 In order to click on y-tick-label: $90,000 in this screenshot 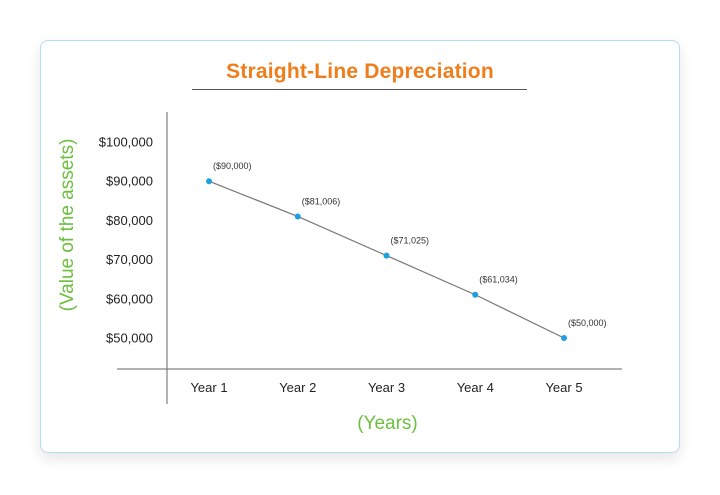, I will do `click(129, 181)`.